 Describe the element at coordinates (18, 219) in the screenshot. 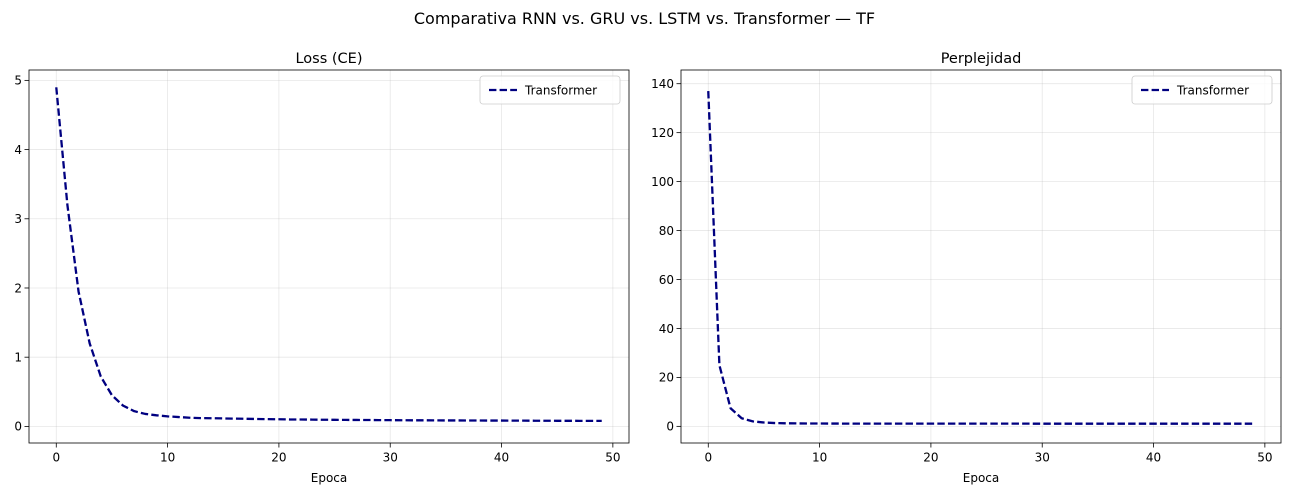

I see `y-tick-label: 3` at that location.